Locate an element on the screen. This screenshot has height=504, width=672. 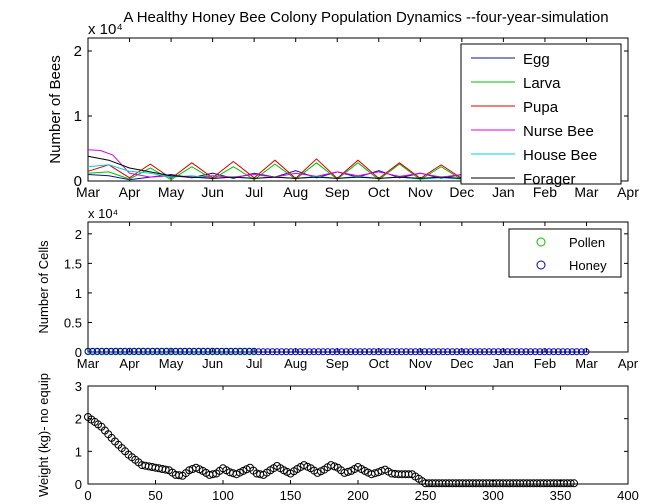
x-tick-label: Sep is located at coordinates (337, 192).